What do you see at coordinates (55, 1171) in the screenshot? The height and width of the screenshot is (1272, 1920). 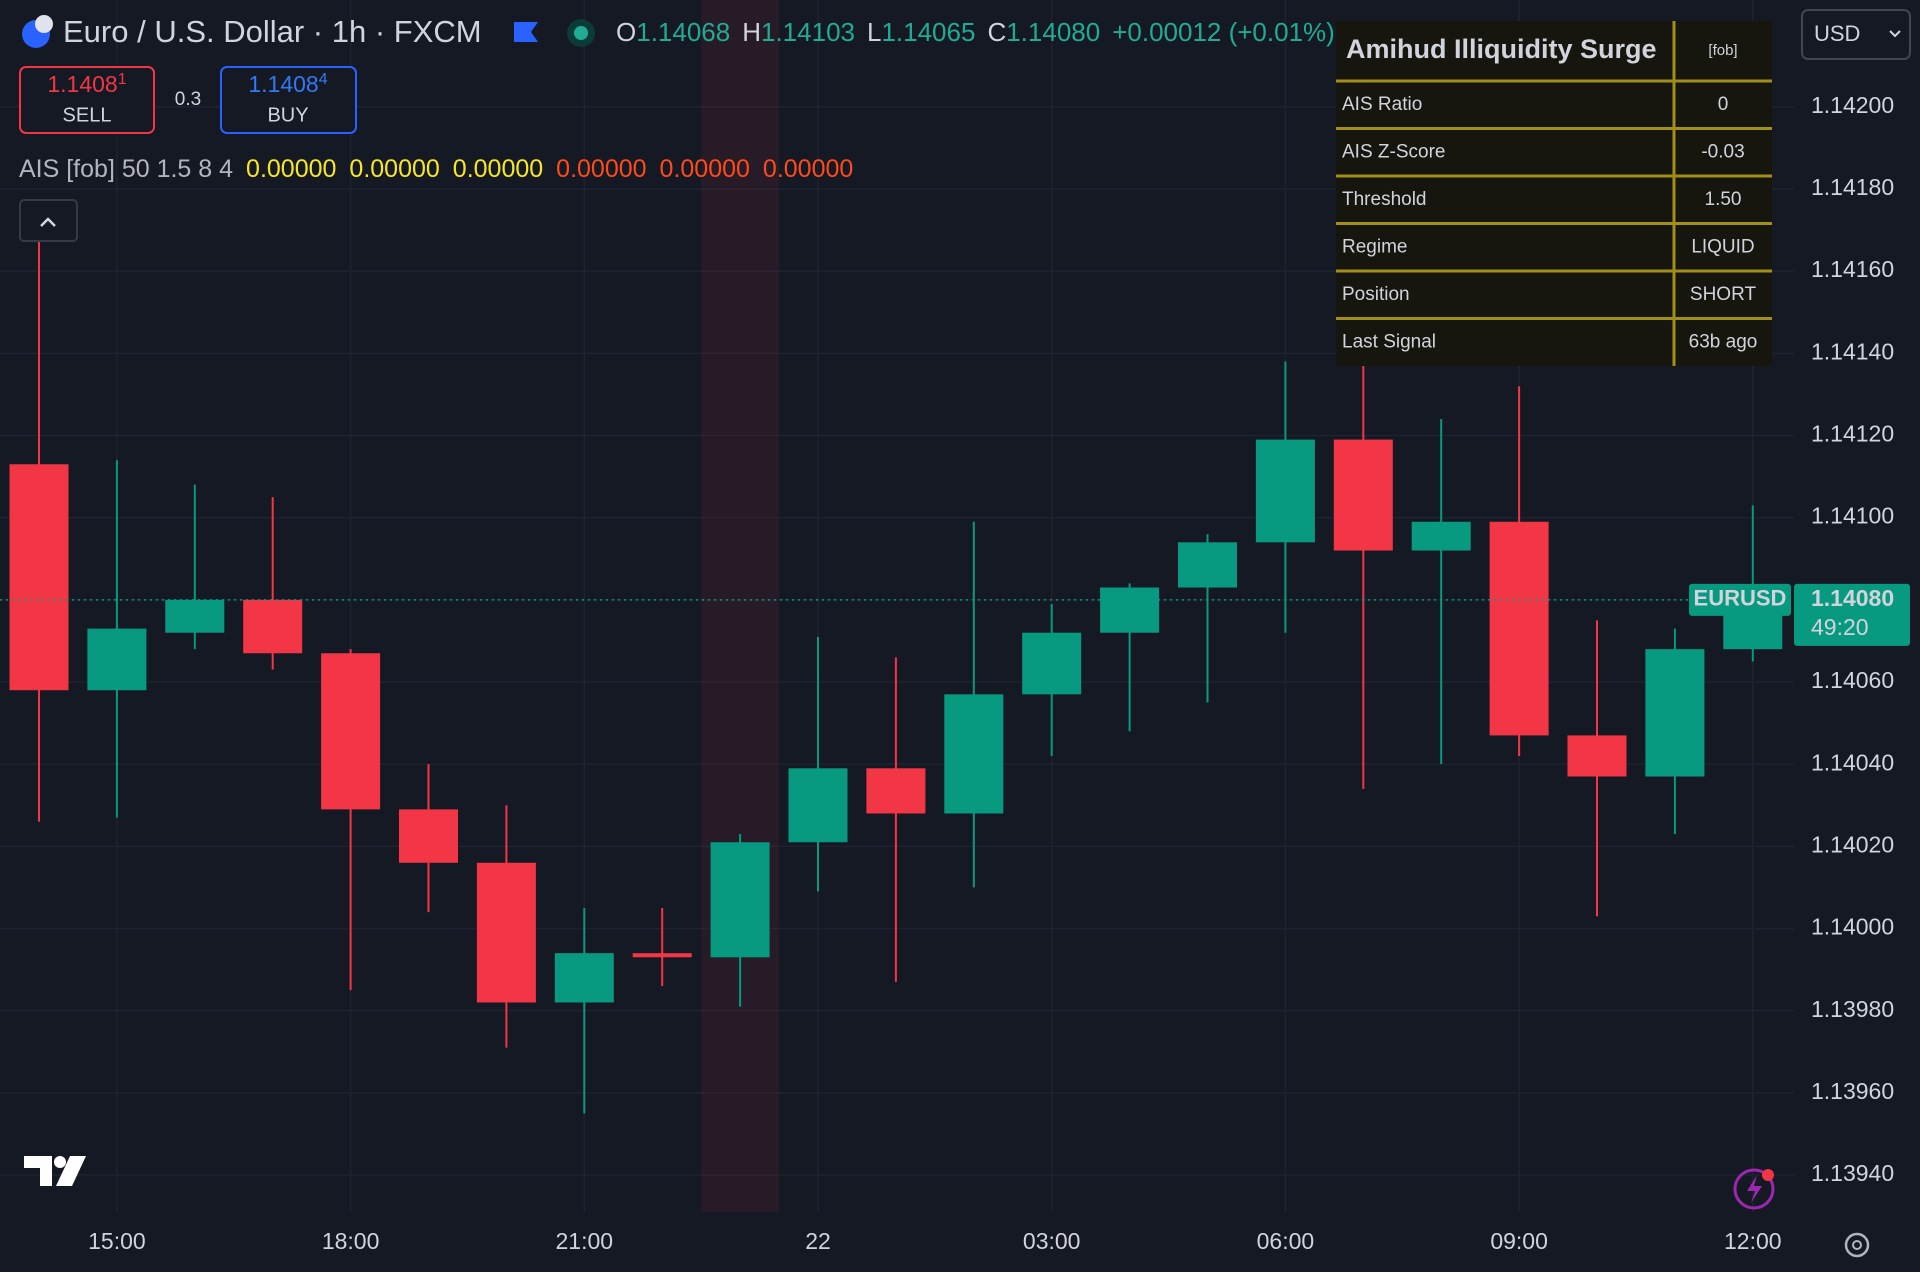 I see `tv-logo` at bounding box center [55, 1171].